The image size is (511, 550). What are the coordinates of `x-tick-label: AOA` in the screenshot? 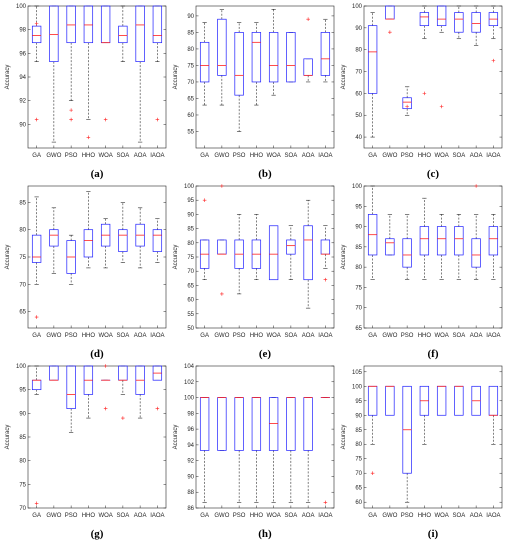 It's located at (476, 516).